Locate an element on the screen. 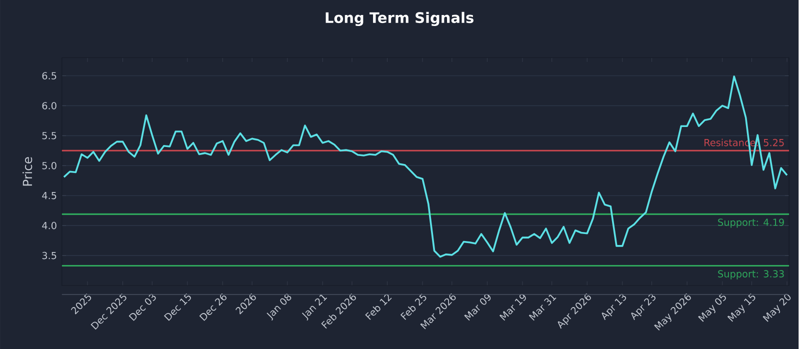 The image size is (800, 349). x-tick-label: Mar 09 is located at coordinates (477, 307).